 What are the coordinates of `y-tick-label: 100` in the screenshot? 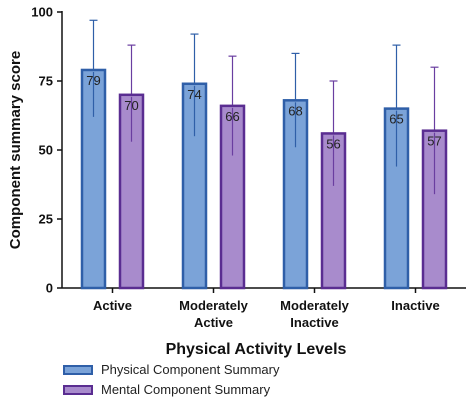 It's located at (42, 12).